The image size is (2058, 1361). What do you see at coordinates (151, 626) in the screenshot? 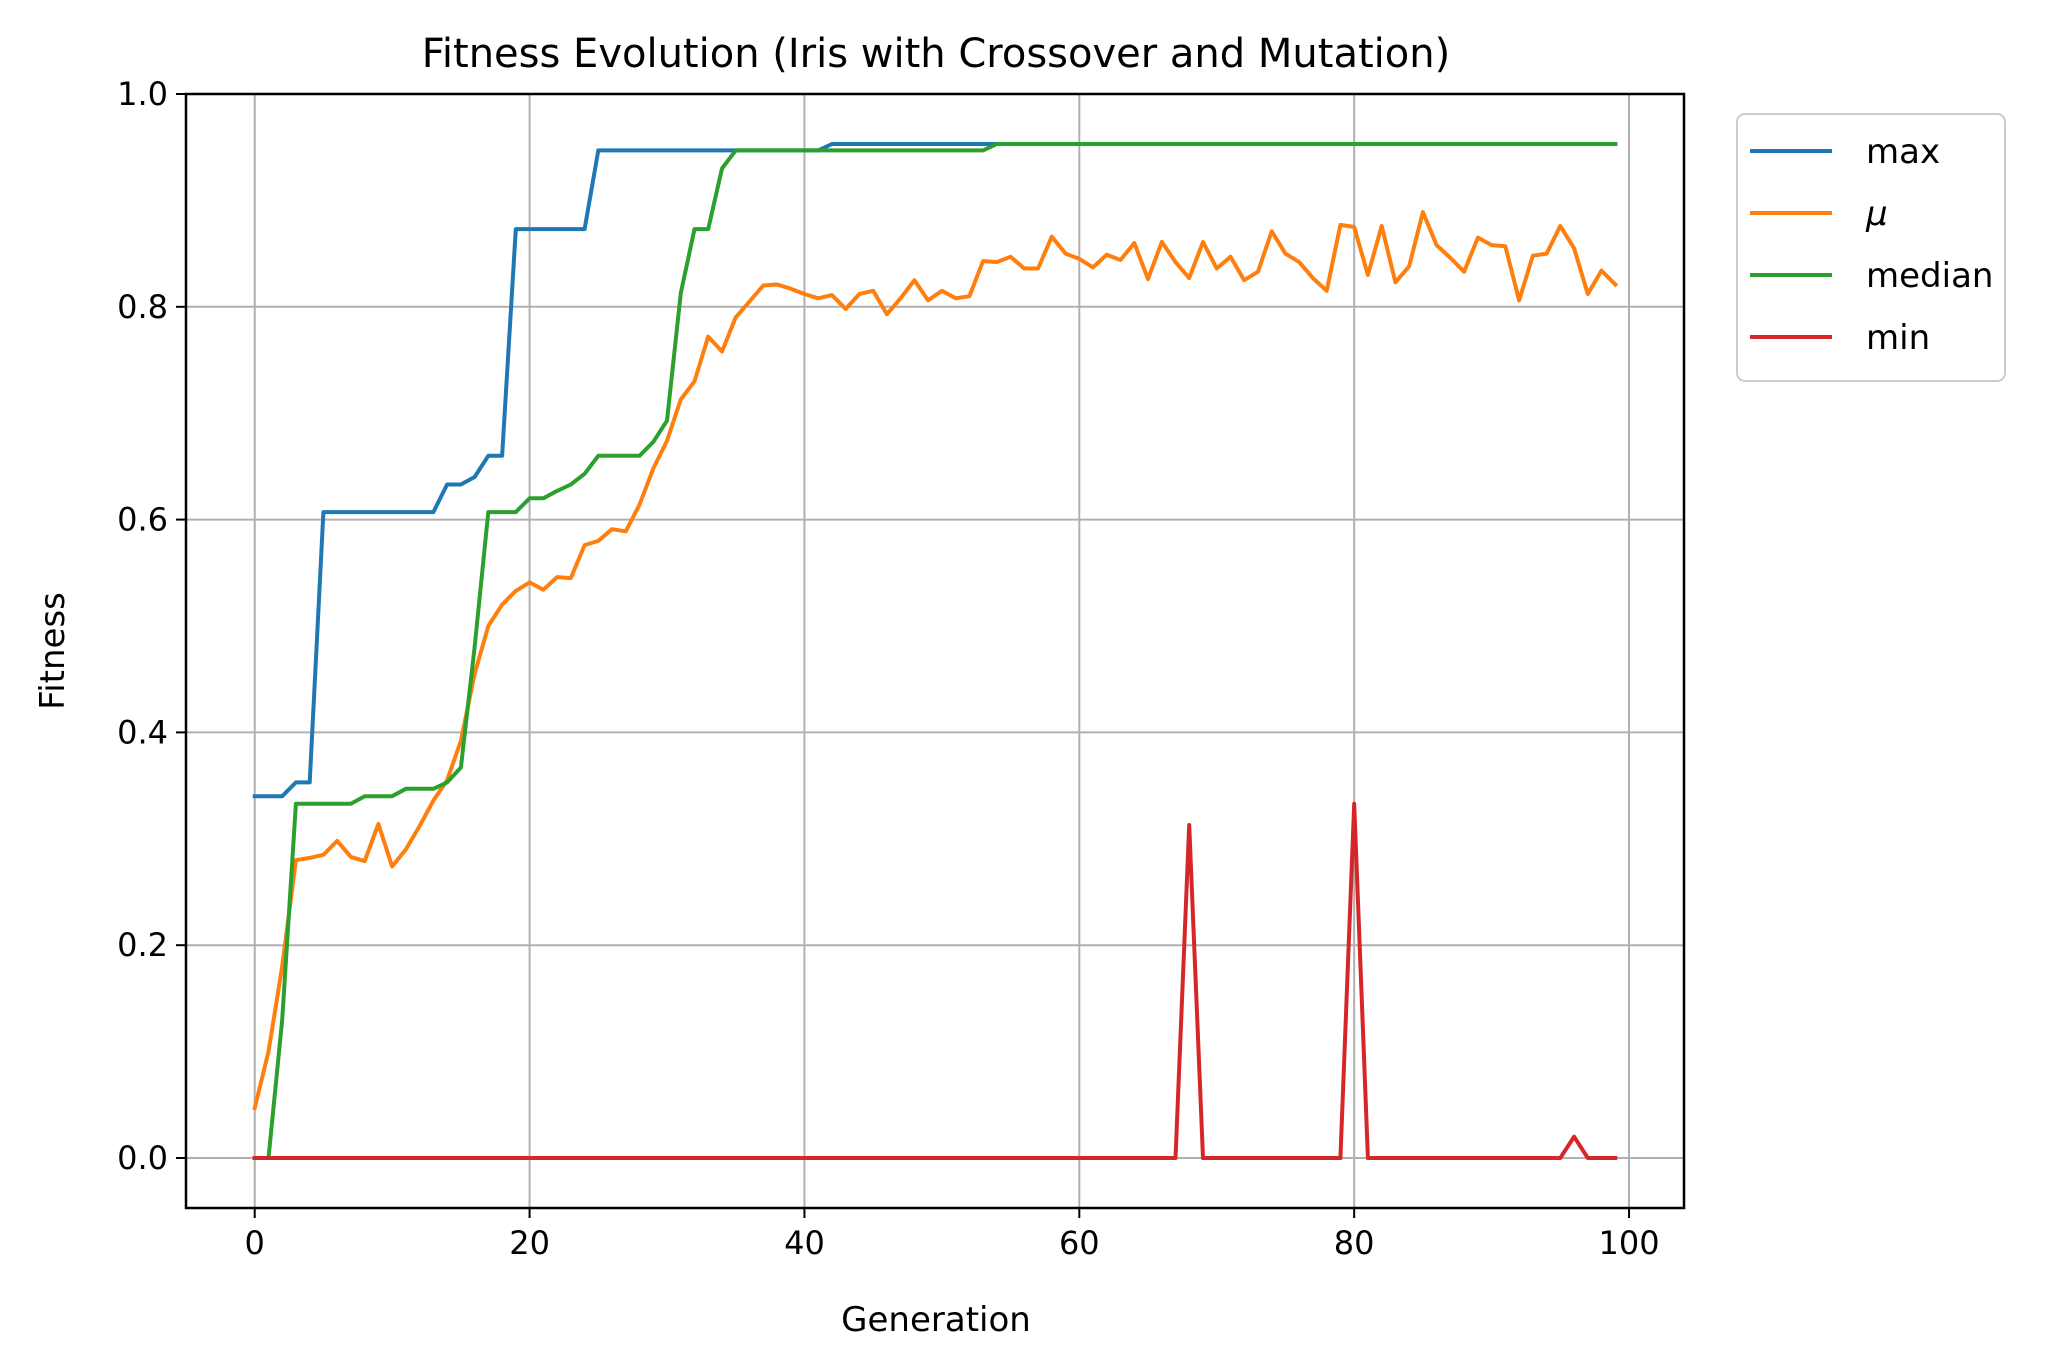
I see `y-axis-ticks: 0.0 0.2 0.4 0.6 0.8 1.0` at bounding box center [151, 626].